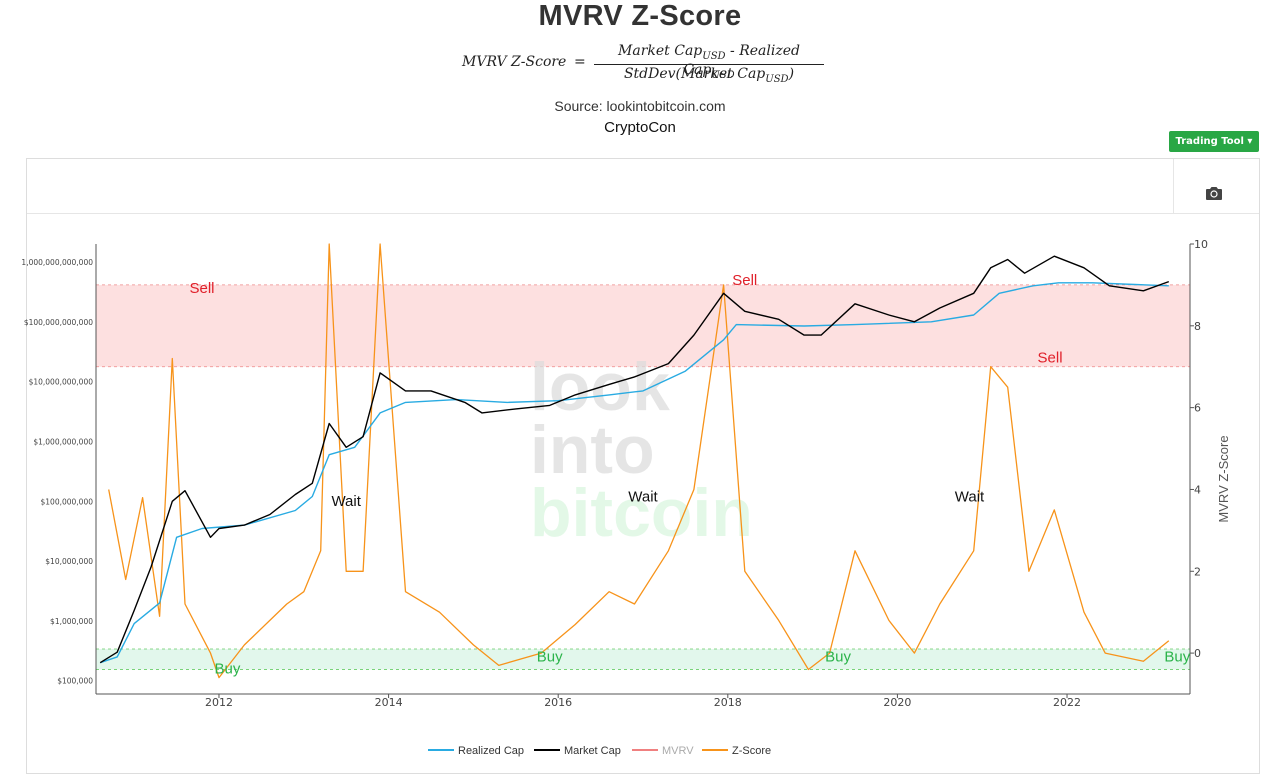 The height and width of the screenshot is (774, 1280). What do you see at coordinates (1173, 186) in the screenshot?
I see `toolbar-divider` at bounding box center [1173, 186].